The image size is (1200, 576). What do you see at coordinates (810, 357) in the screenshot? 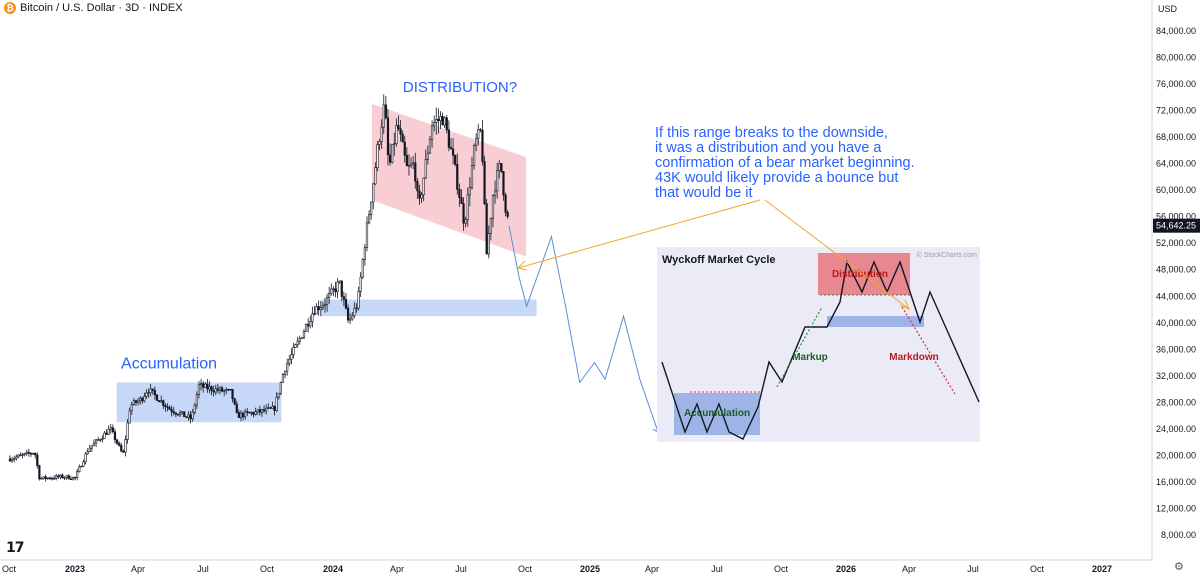
I see `inset-markup-label: Markup` at bounding box center [810, 357].